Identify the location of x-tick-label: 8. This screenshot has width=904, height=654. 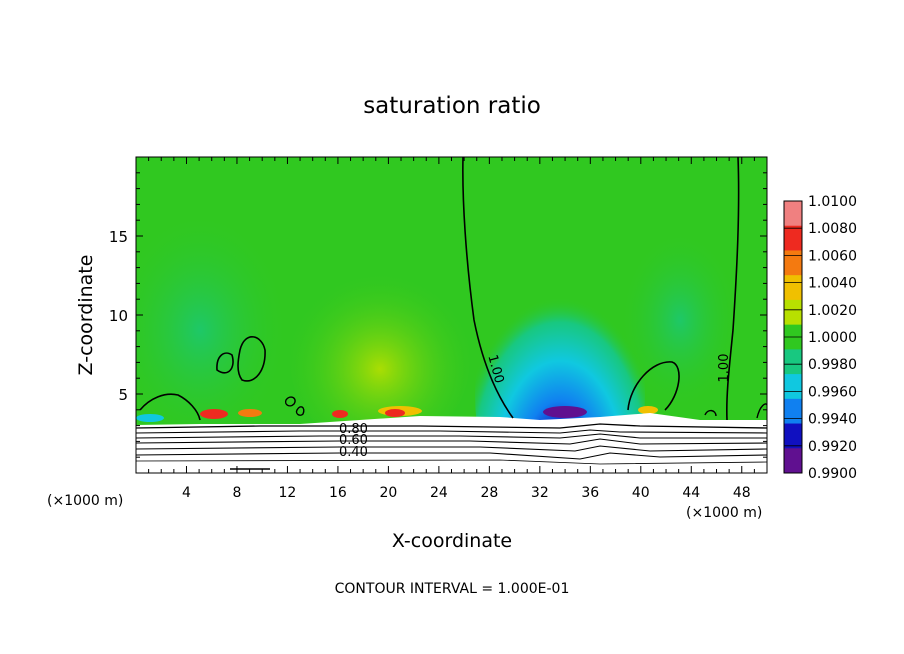
(236, 493).